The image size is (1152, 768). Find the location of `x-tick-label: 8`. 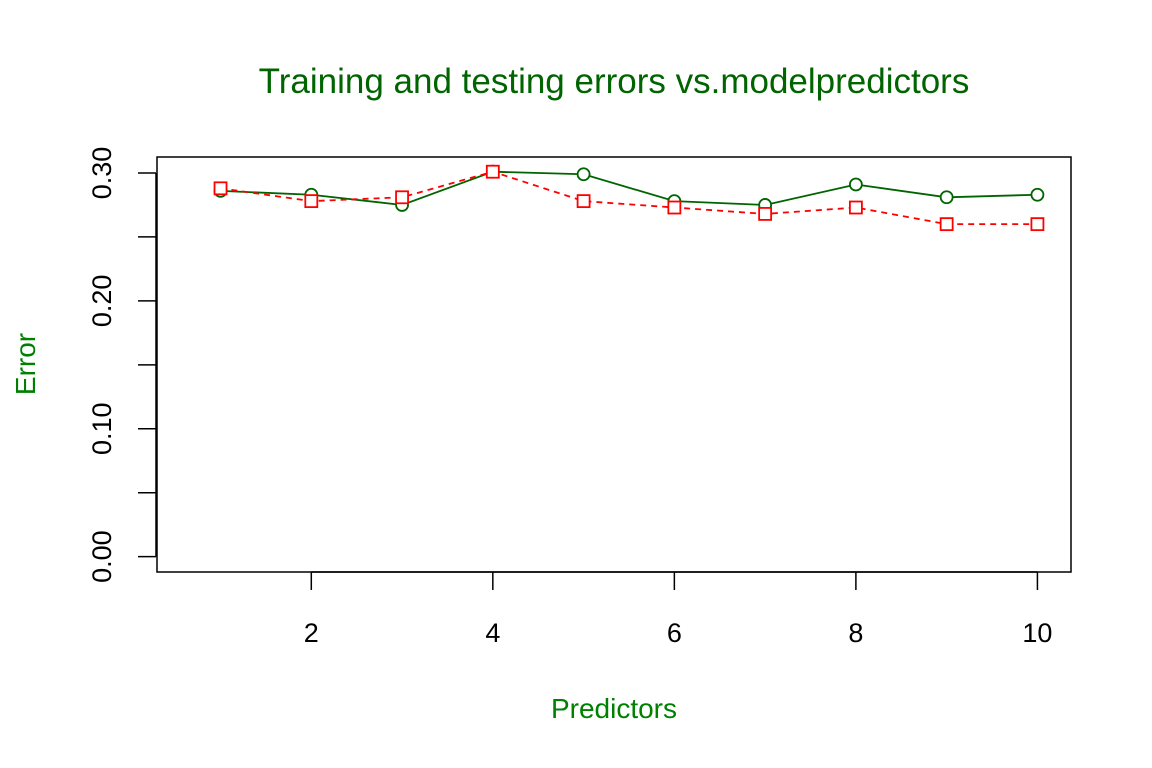

x-tick-label: 8 is located at coordinates (855, 633).